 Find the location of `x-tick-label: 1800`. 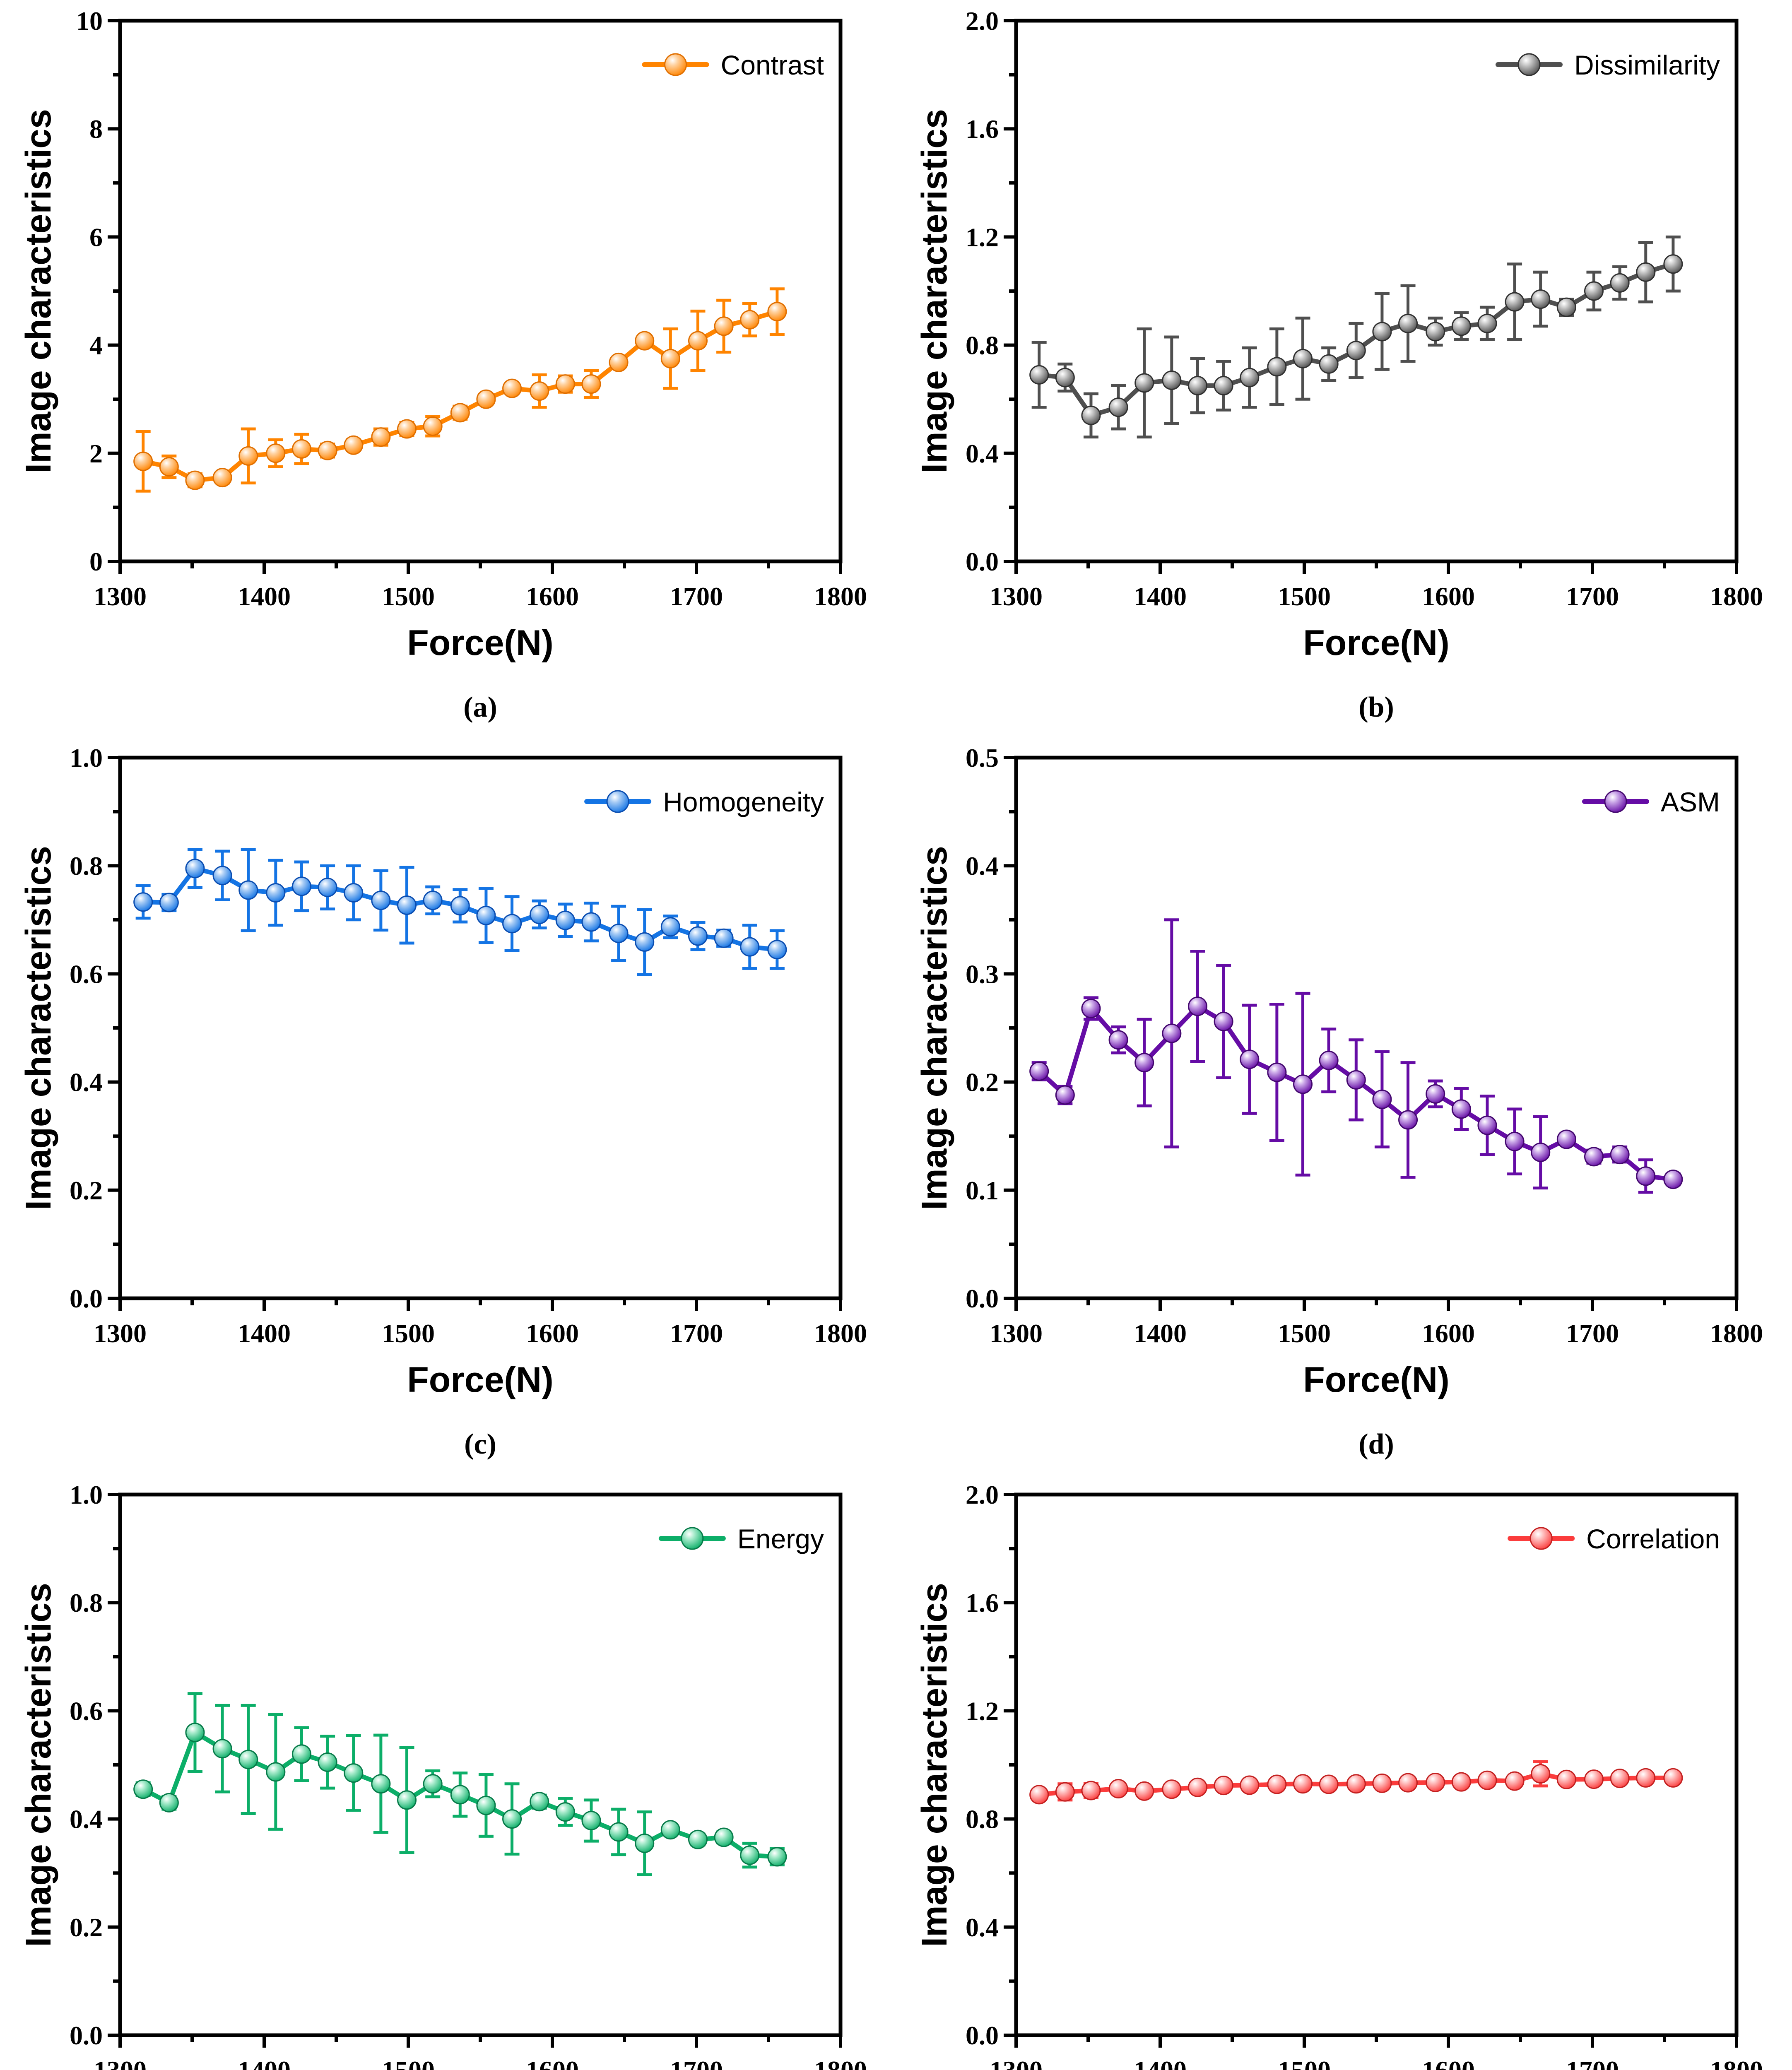

x-tick-label: 1800 is located at coordinates (841, 2063).